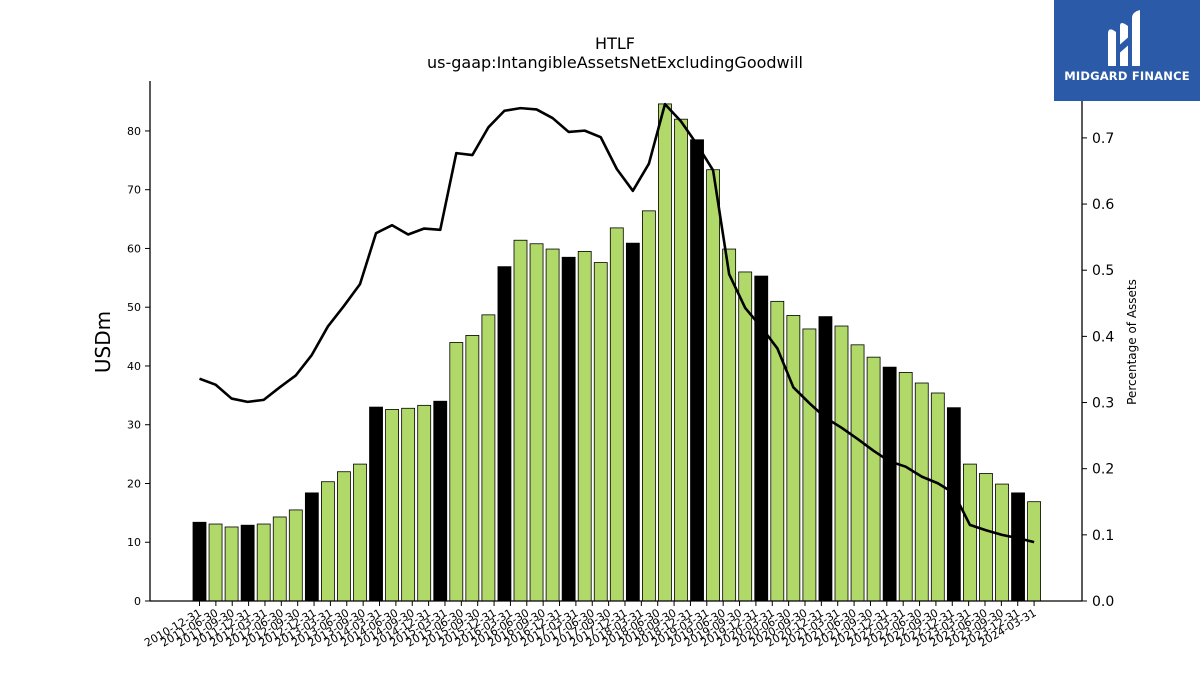 This screenshot has width=1200, height=675. What do you see at coordinates (134, 483) in the screenshot?
I see `y-tick-label: 20` at bounding box center [134, 483].